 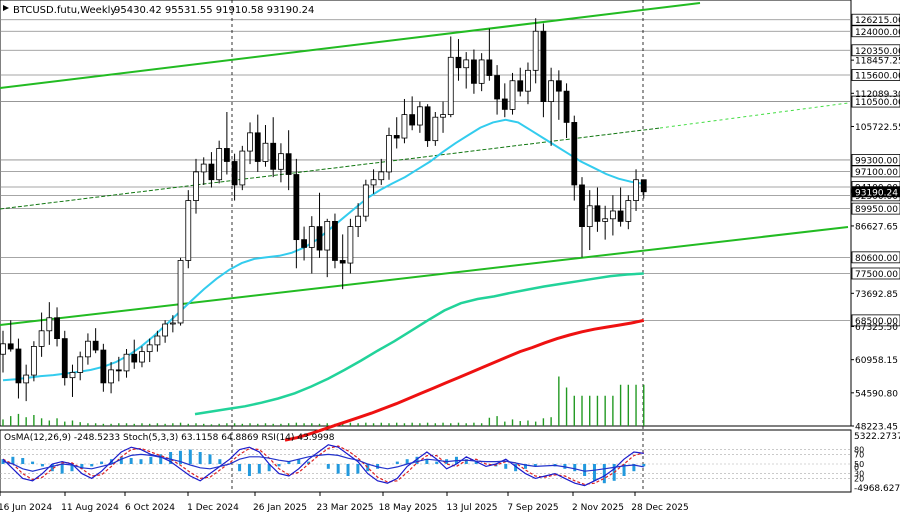 I want to click on symbol-label: BTCUSD.futu,Weekly, so click(x=64, y=10).